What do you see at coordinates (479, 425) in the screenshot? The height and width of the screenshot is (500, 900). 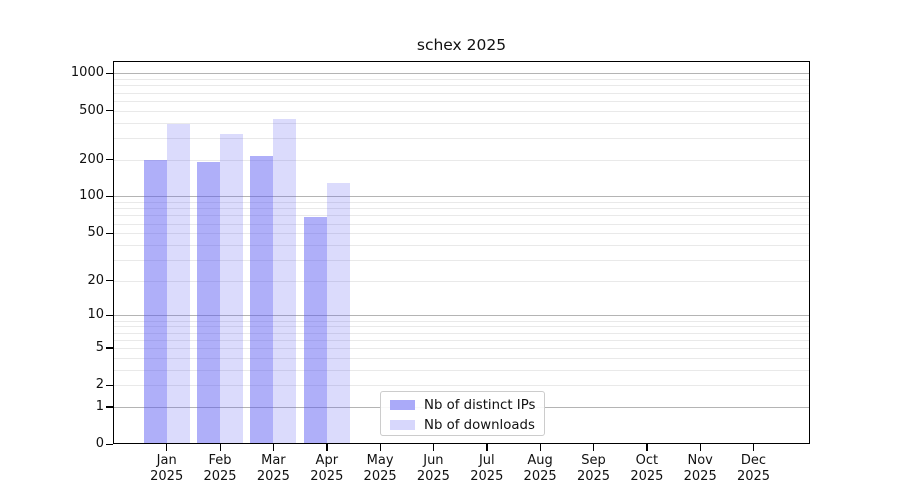 I see `legend-label-downloads: Nb of downloads` at bounding box center [479, 425].